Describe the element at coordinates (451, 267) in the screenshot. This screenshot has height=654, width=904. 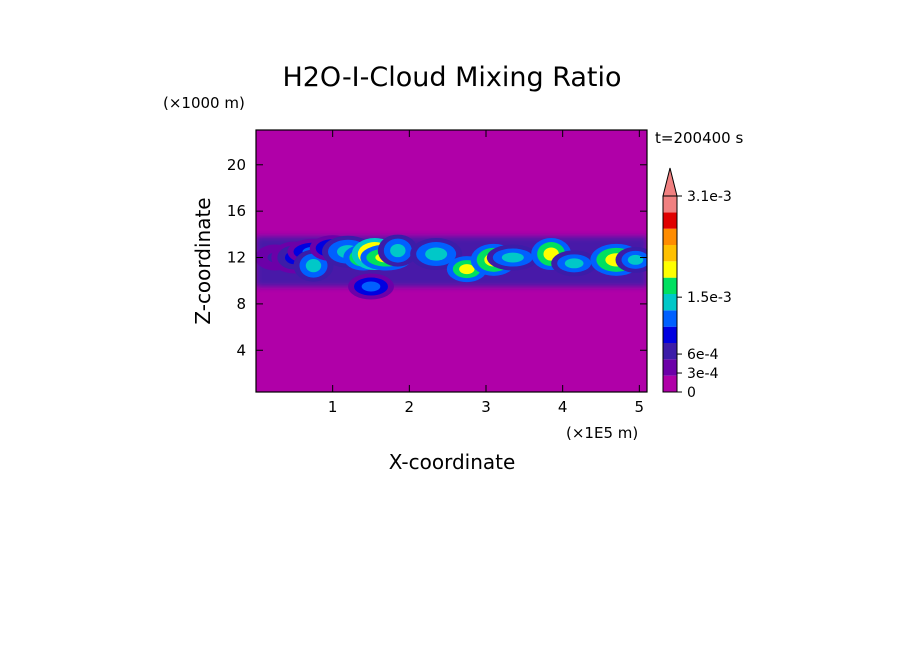
I see `cloud-field` at that location.